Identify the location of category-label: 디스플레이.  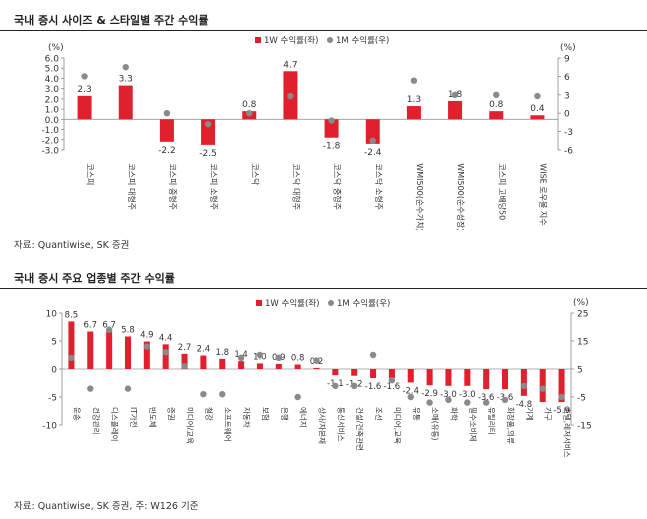
(115, 424).